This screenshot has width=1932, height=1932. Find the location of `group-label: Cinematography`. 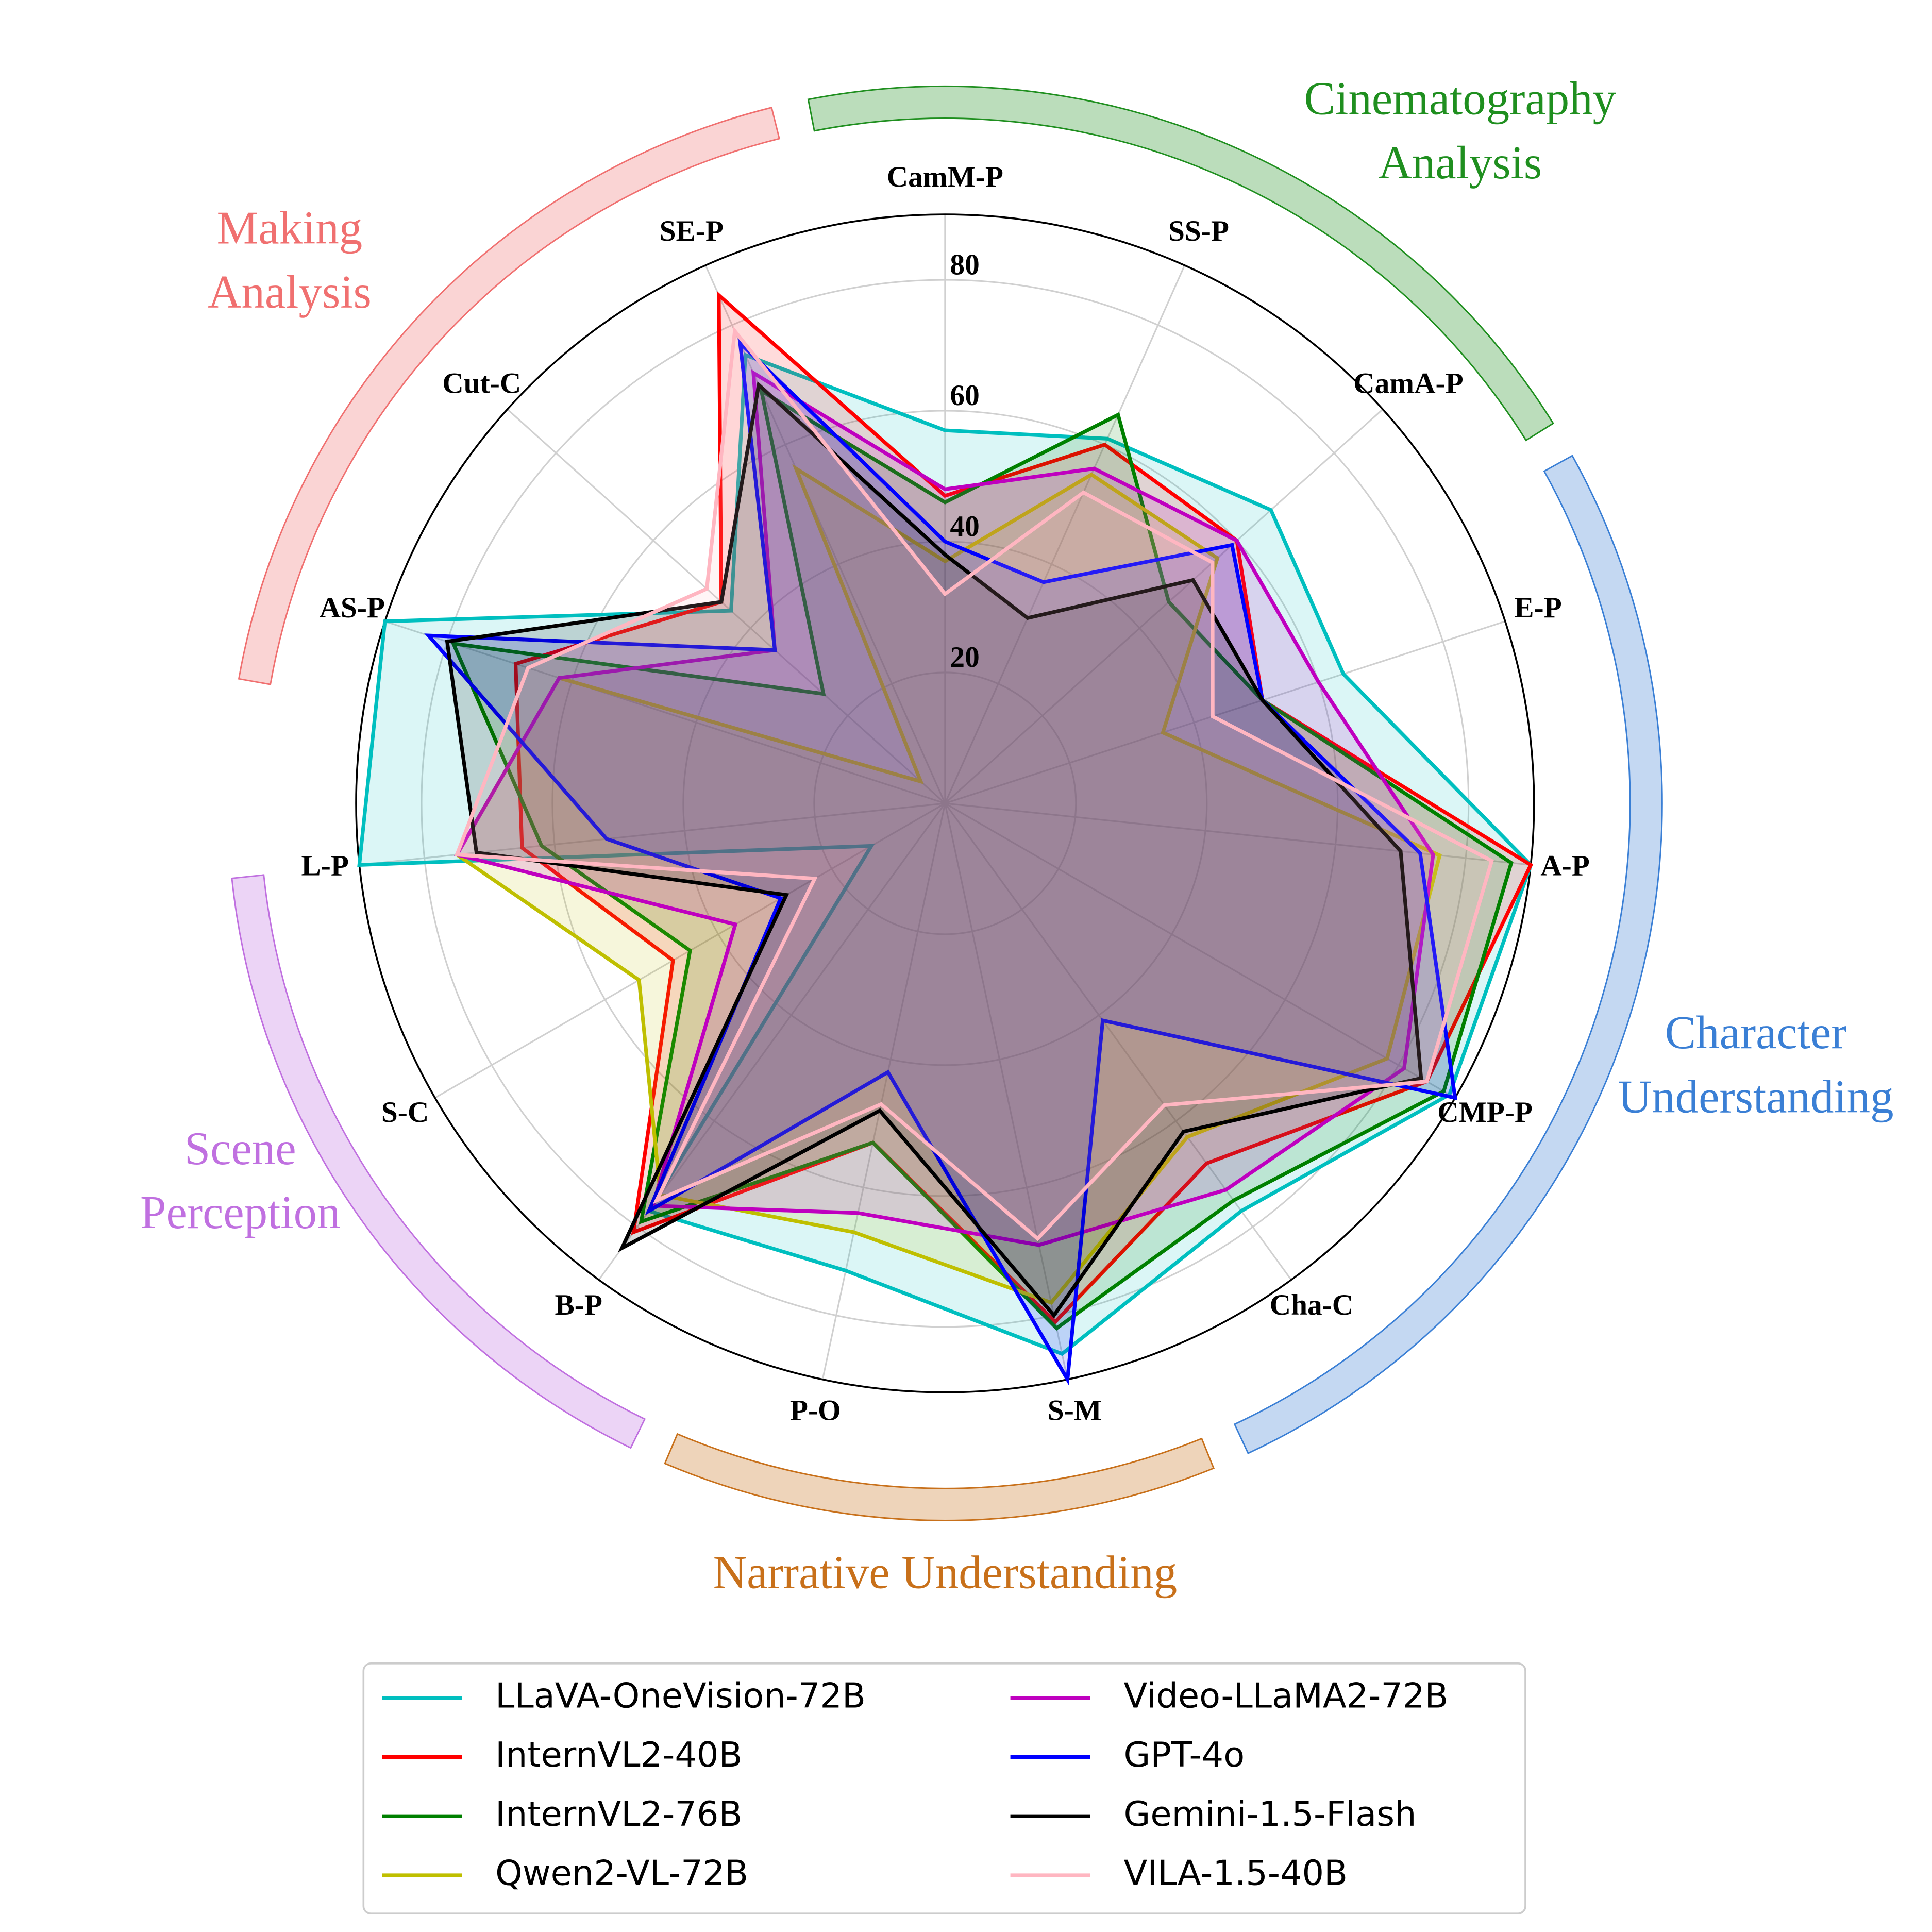

group-label: Cinematography is located at coordinates (1460, 99).